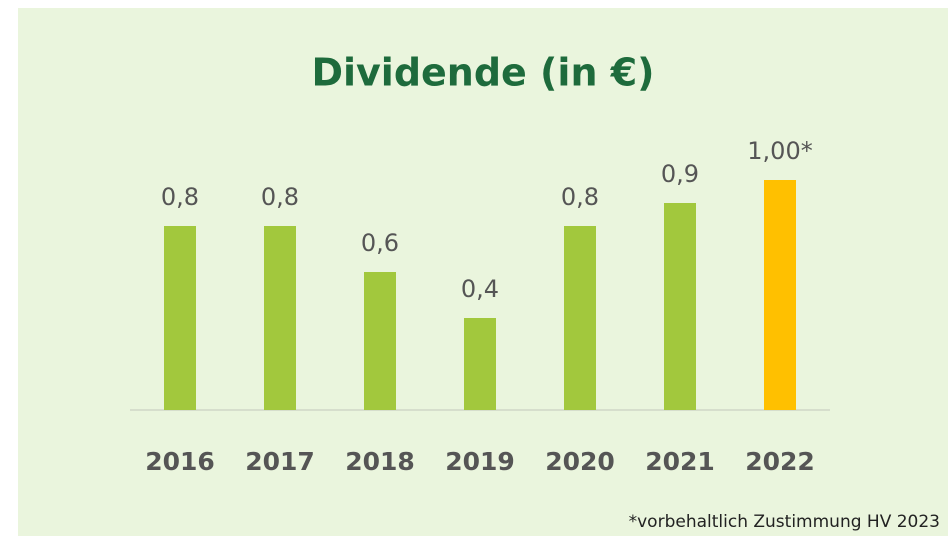 The height and width of the screenshot is (536, 948). I want to click on value-label: 1,00*, so click(779, 151).